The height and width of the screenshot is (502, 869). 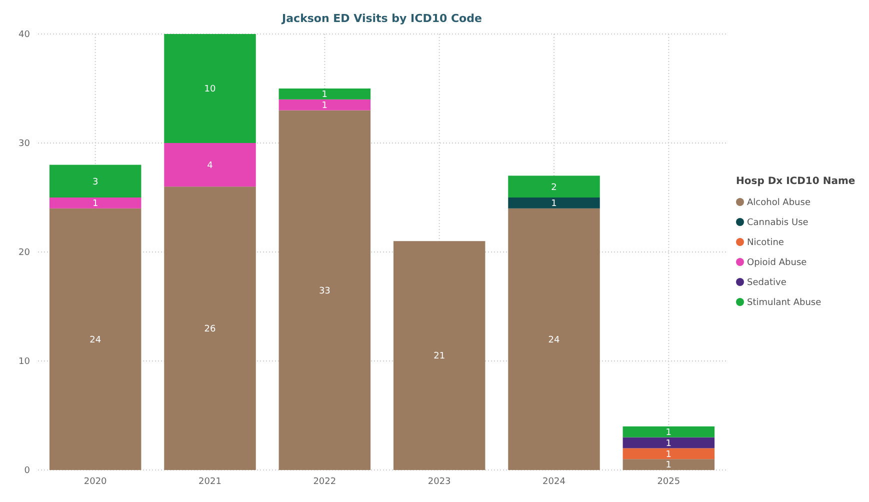 What do you see at coordinates (24, 35) in the screenshot?
I see `y-tick-label: 40` at bounding box center [24, 35].